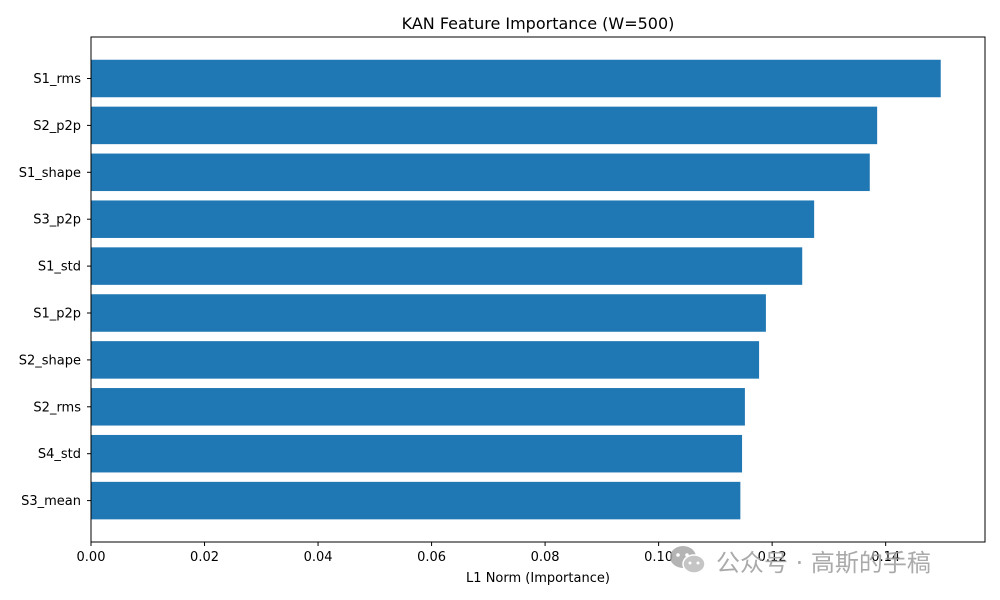  I want to click on x-tick-label: 0.02, so click(204, 557).